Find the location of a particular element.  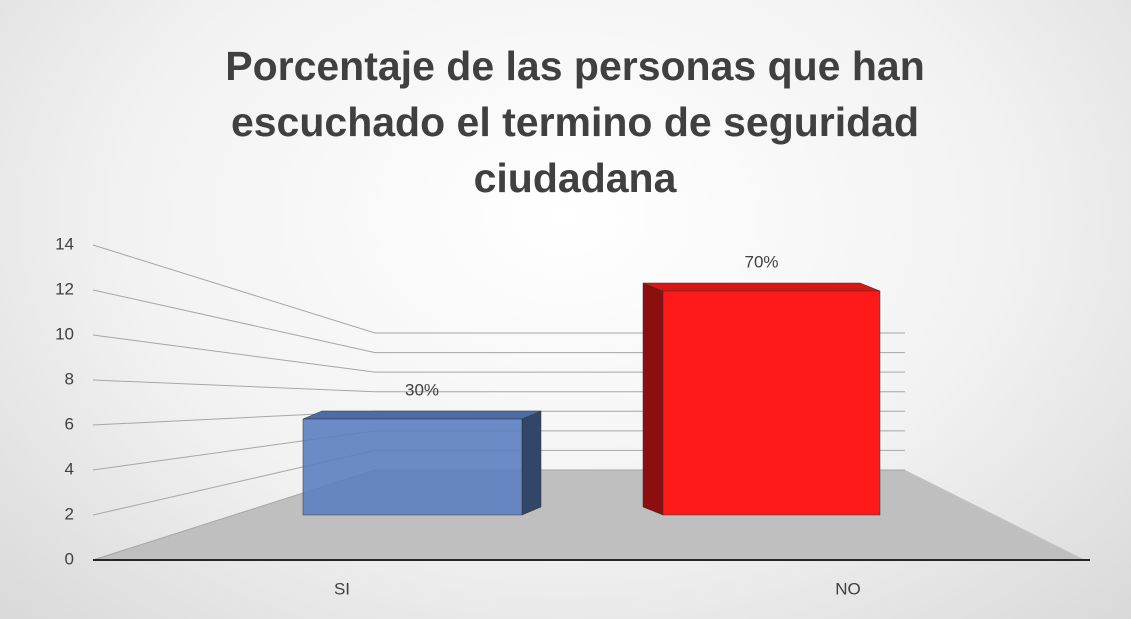

y-tick-label: 4 is located at coordinates (69, 468).